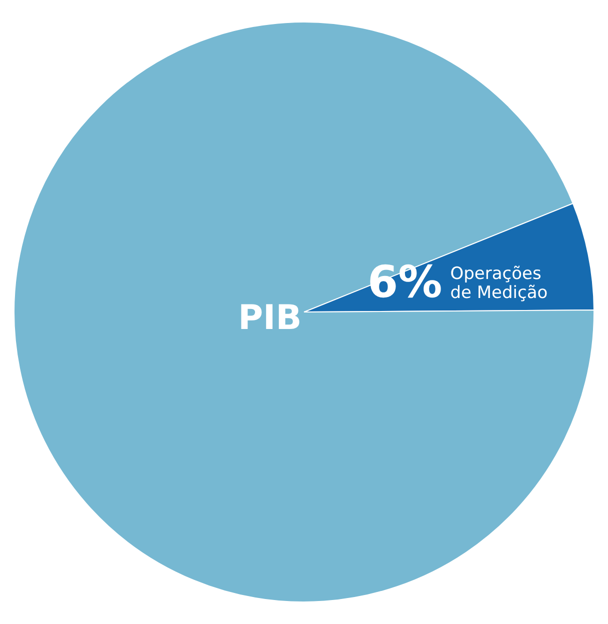  What do you see at coordinates (405, 282) in the screenshot?
I see `data-label: 6%` at bounding box center [405, 282].